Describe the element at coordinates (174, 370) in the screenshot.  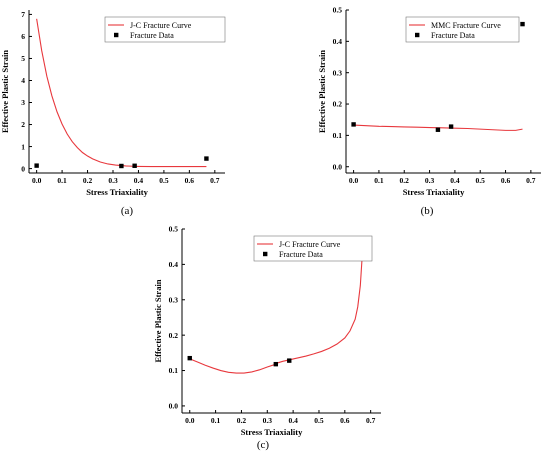
I see `y-tick-label-c: 0.1` at that location.